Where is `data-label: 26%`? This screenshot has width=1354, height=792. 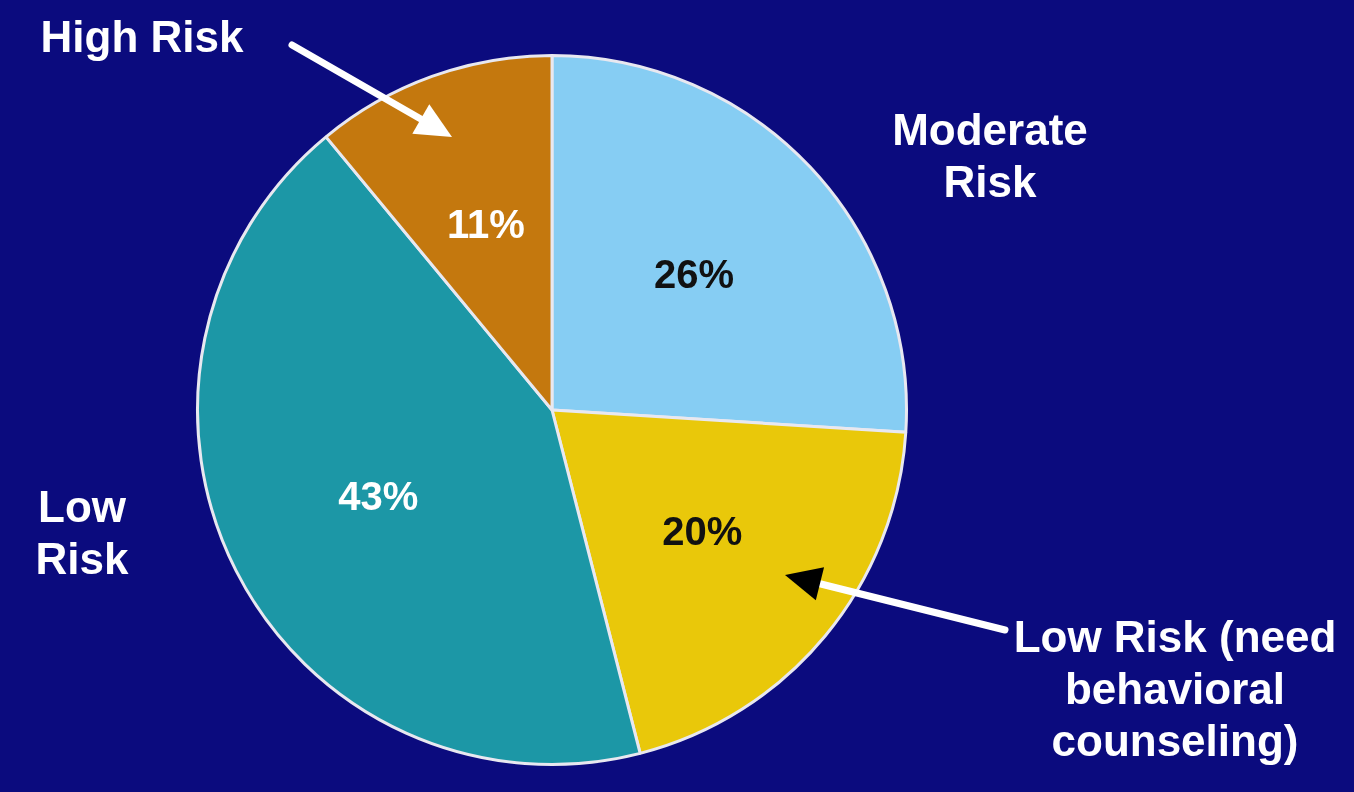
data-label: 26% is located at coordinates (694, 273).